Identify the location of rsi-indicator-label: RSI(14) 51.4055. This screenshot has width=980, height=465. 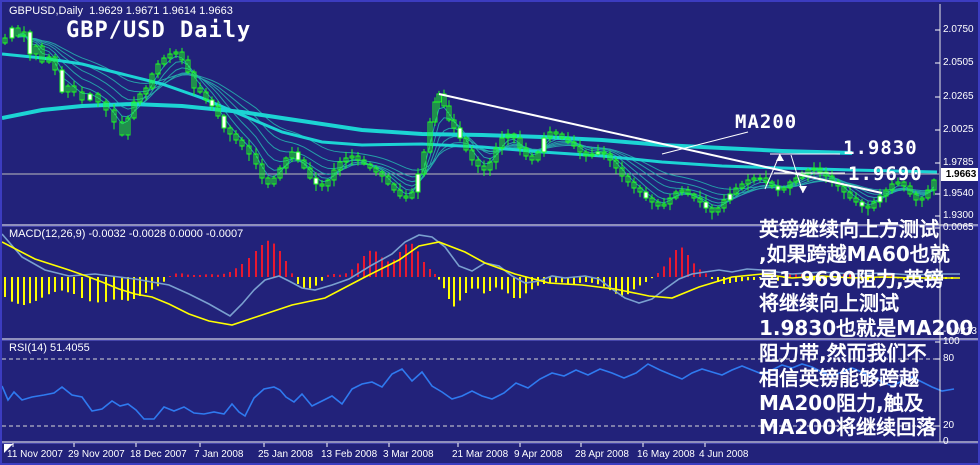
(49, 348).